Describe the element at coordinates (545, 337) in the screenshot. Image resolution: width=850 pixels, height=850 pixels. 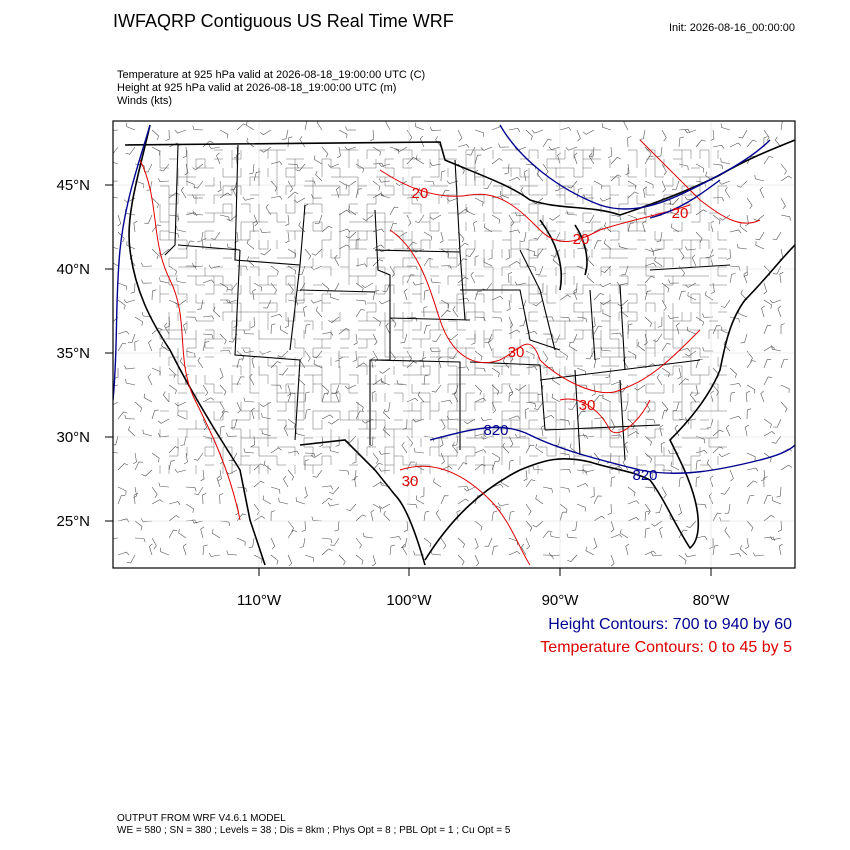
I see `contour-labels: 20 20 20 30 30 30 820 820` at that location.